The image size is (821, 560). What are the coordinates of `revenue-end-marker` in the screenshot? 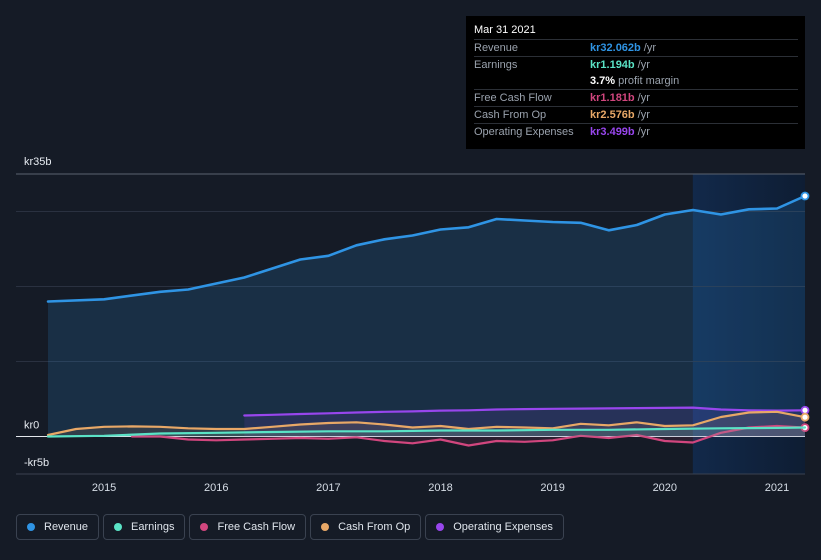 It's located at (805, 196).